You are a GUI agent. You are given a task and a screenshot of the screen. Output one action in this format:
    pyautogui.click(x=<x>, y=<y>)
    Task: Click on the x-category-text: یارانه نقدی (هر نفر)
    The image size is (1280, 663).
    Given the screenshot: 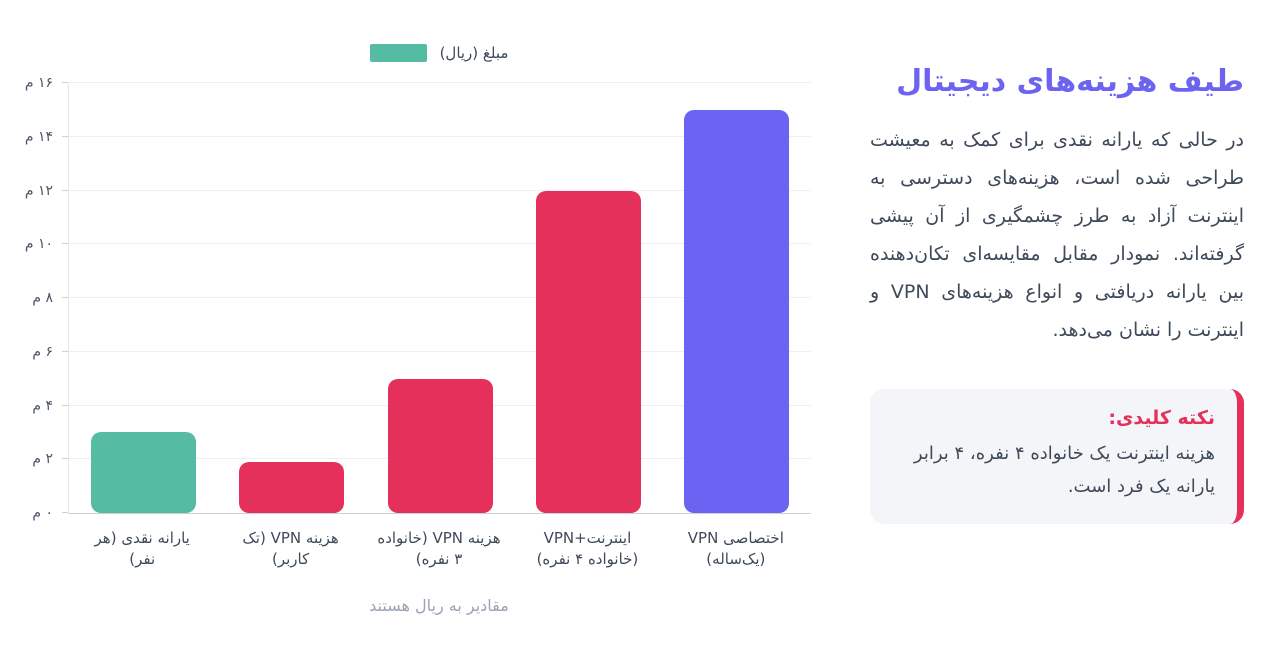 What is the action you would take?
    pyautogui.click(x=142, y=548)
    